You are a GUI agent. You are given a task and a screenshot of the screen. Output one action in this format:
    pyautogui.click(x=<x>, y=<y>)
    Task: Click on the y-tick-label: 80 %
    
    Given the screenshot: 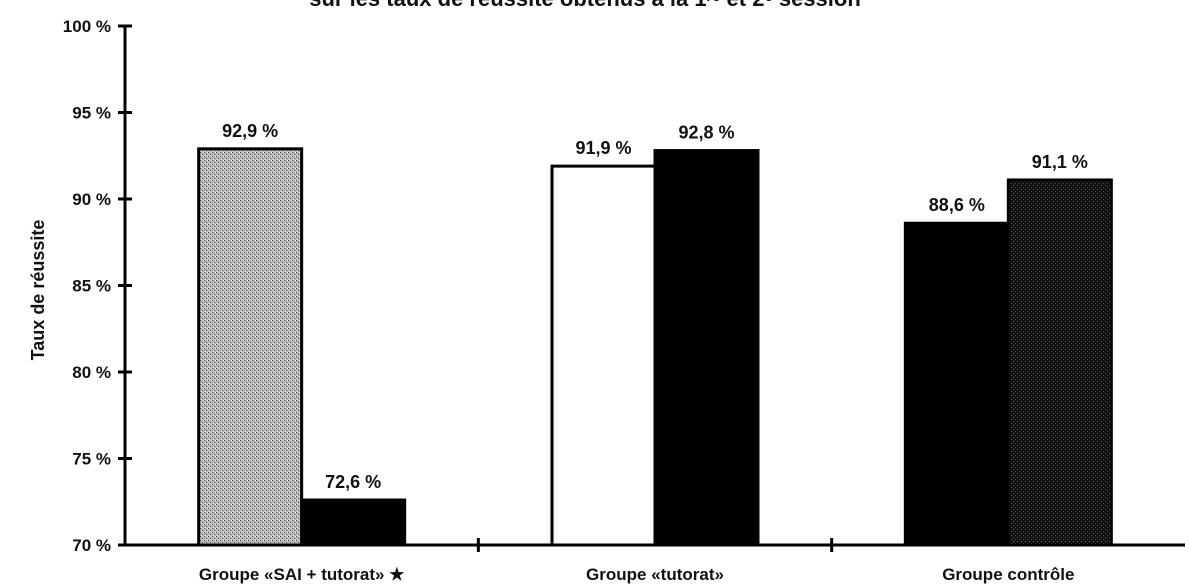 What is the action you would take?
    pyautogui.click(x=91, y=372)
    